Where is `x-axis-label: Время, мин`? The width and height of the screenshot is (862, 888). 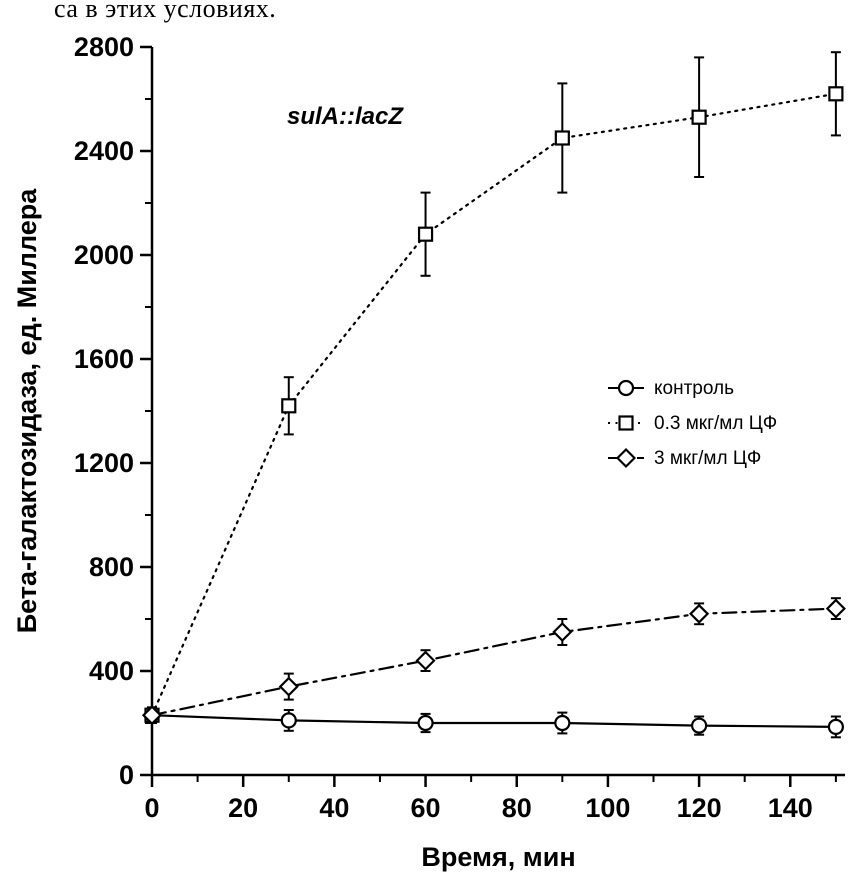
x-axis-label: Время, мин is located at coordinates (498, 857).